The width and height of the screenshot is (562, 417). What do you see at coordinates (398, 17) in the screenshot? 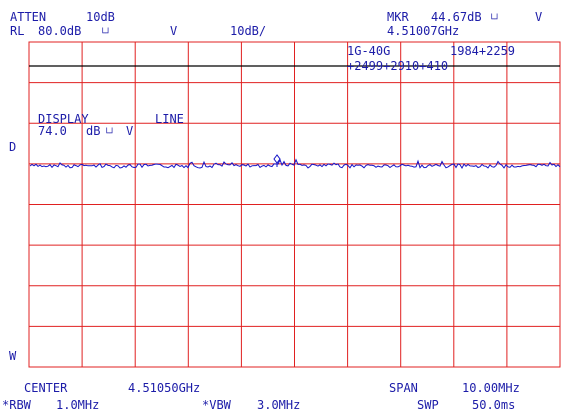
I see `marker-label: MKR` at bounding box center [398, 17].